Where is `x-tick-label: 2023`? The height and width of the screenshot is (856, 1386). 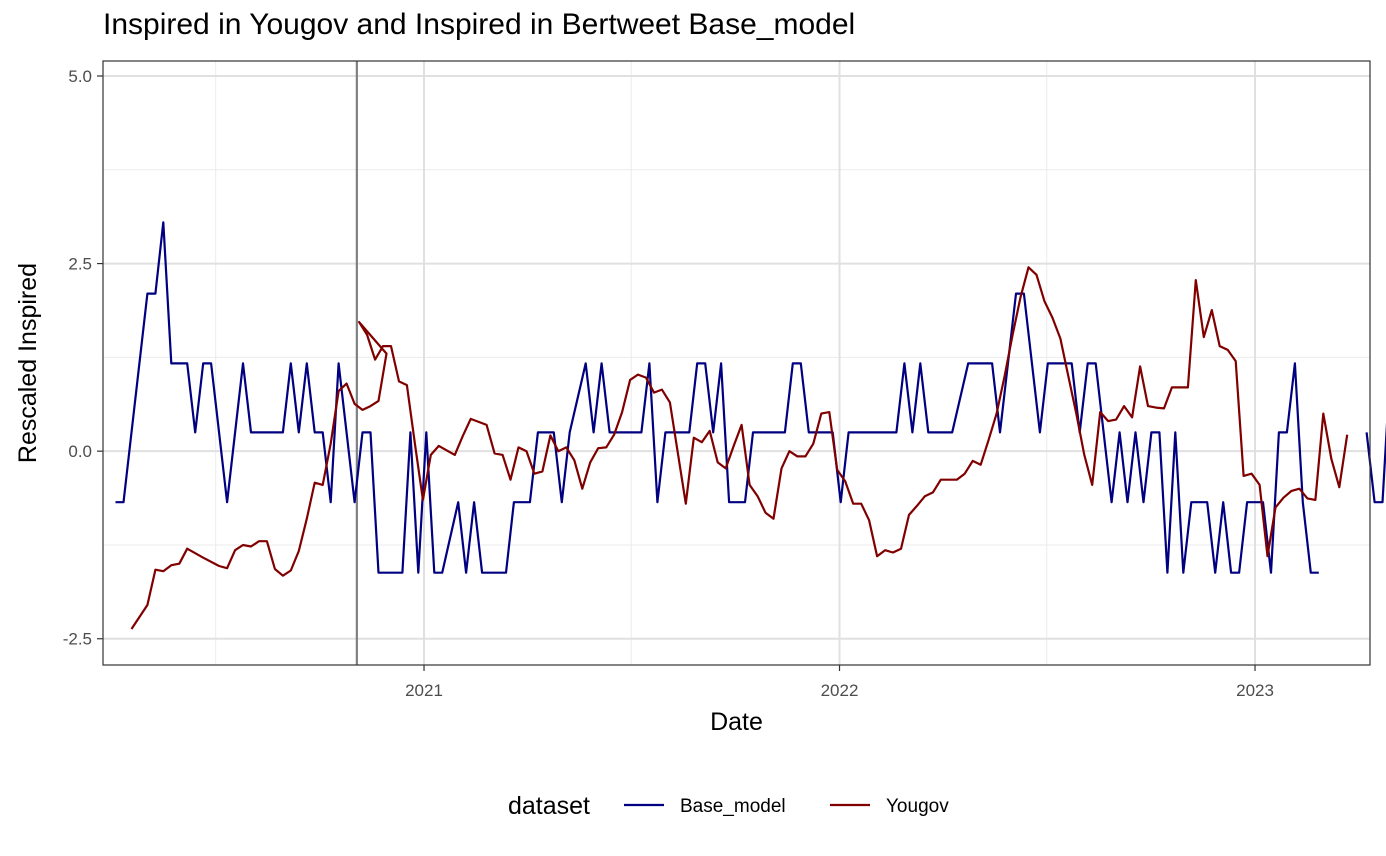
x-tick-label: 2023 is located at coordinates (1255, 690).